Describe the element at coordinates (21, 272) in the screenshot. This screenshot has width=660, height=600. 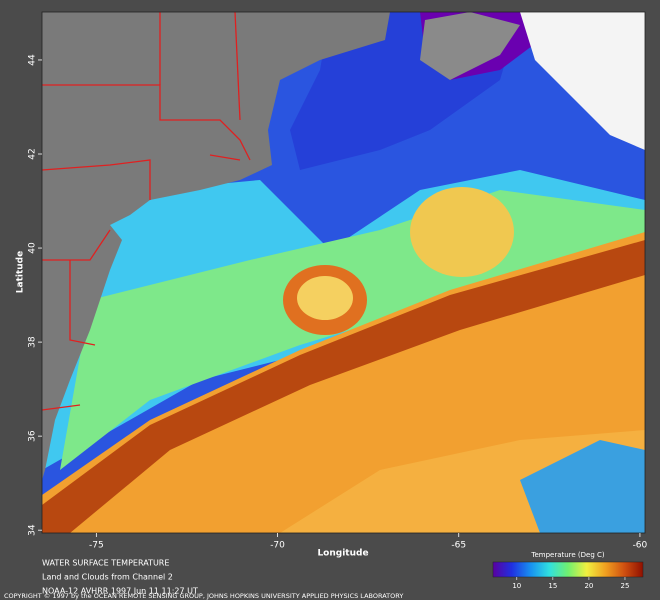
I see `y-axis-label: Latitude` at that location.